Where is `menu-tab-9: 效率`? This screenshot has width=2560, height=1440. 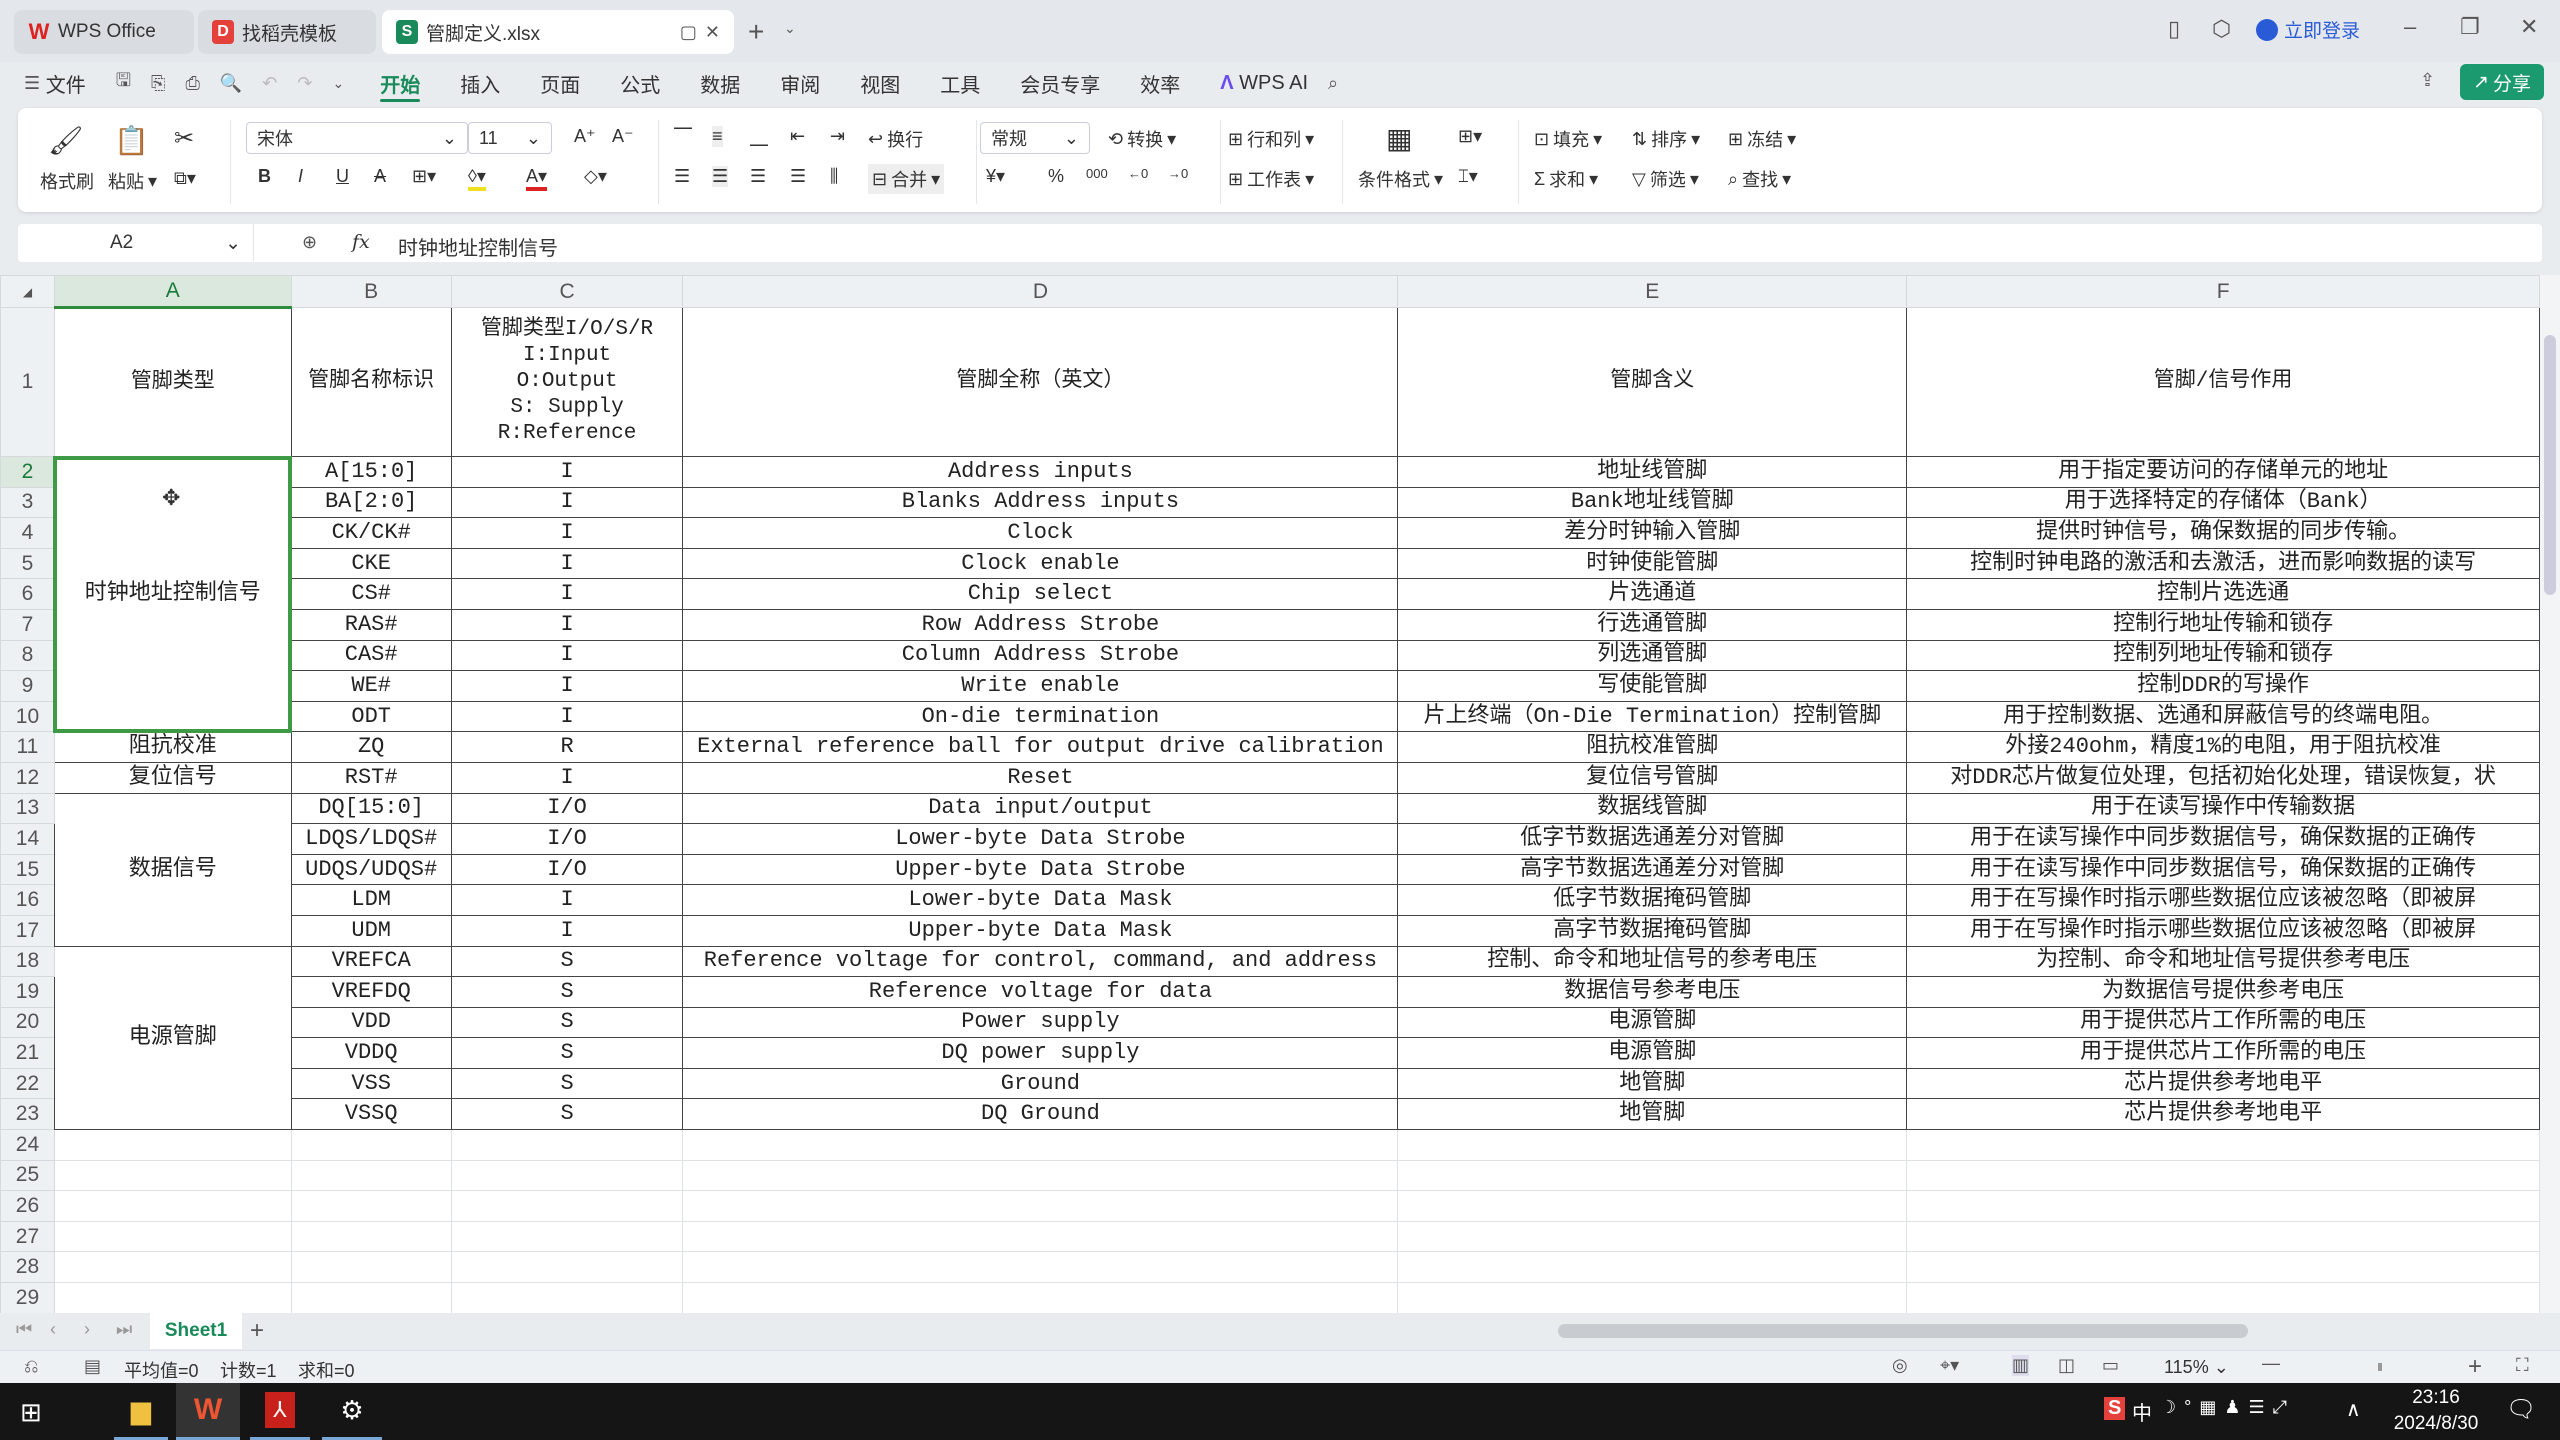 menu-tab-9: 效率 is located at coordinates (1160, 85).